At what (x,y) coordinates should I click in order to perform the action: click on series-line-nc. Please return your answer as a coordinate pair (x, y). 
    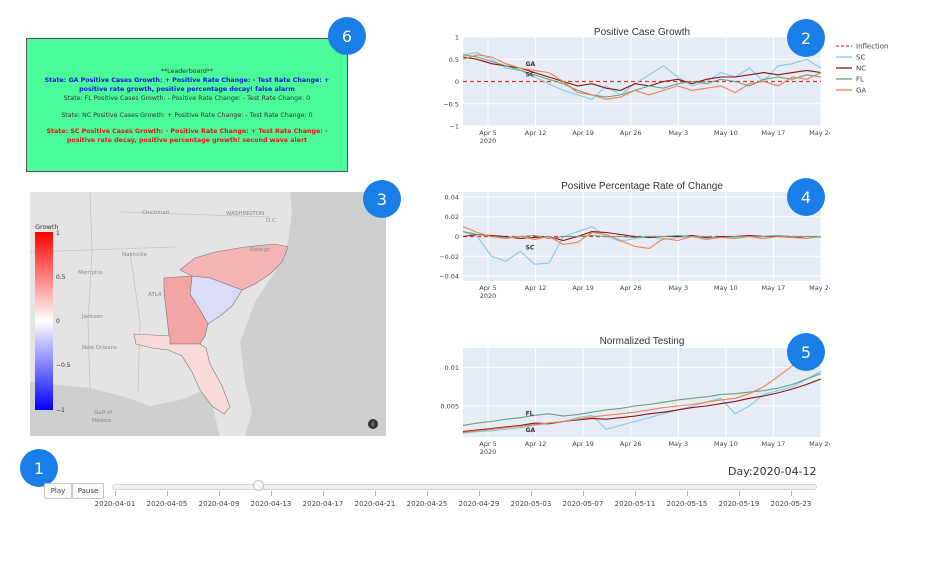
    Looking at the image, I should click on (642, 405).